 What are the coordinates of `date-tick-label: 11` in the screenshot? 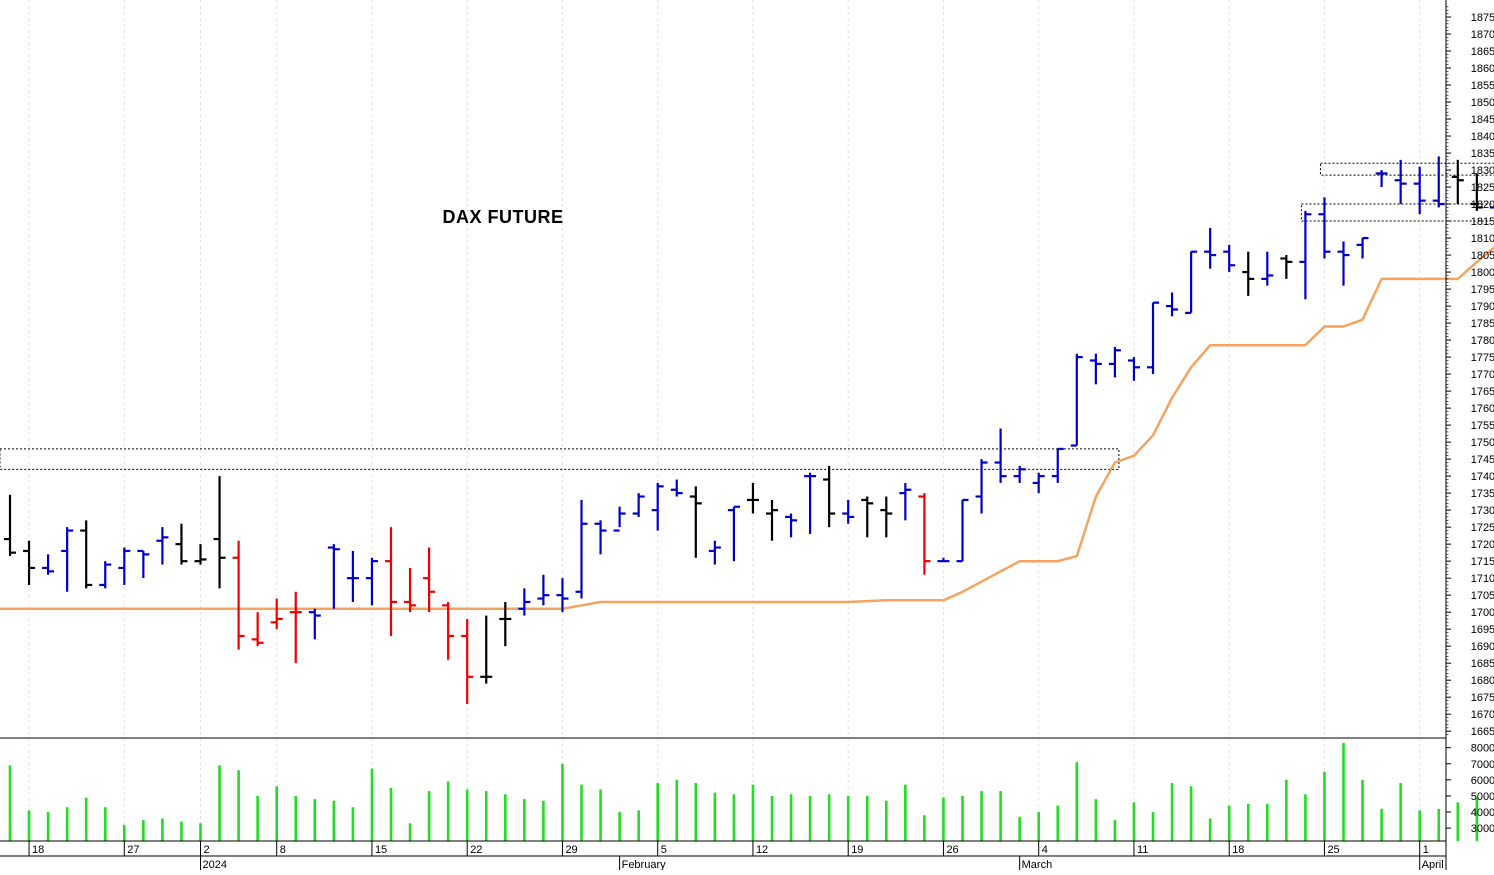 It's located at (1142, 850).